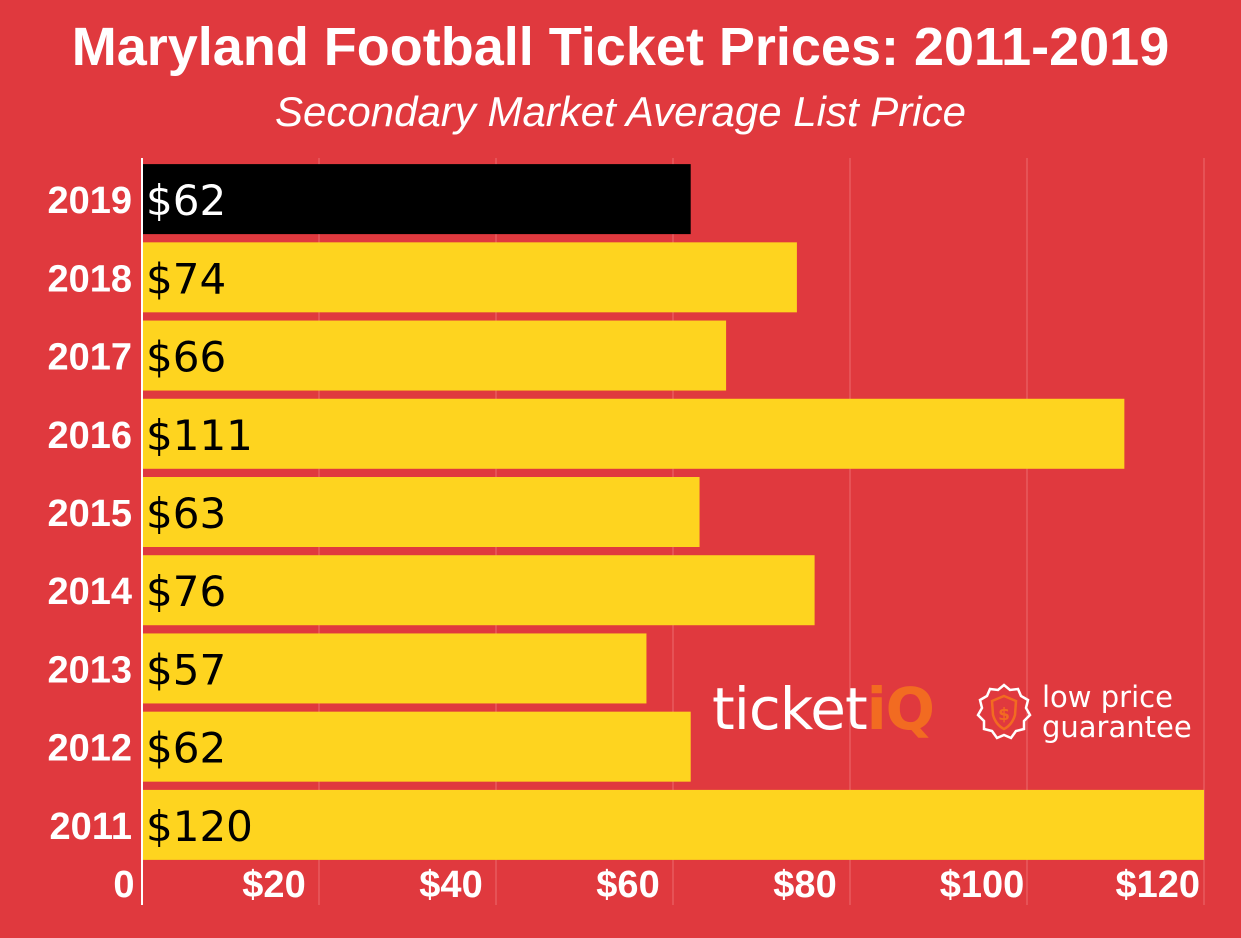 The width and height of the screenshot is (1241, 938). Describe the element at coordinates (199, 435) in the screenshot. I see `data-label-2016: $111` at that location.